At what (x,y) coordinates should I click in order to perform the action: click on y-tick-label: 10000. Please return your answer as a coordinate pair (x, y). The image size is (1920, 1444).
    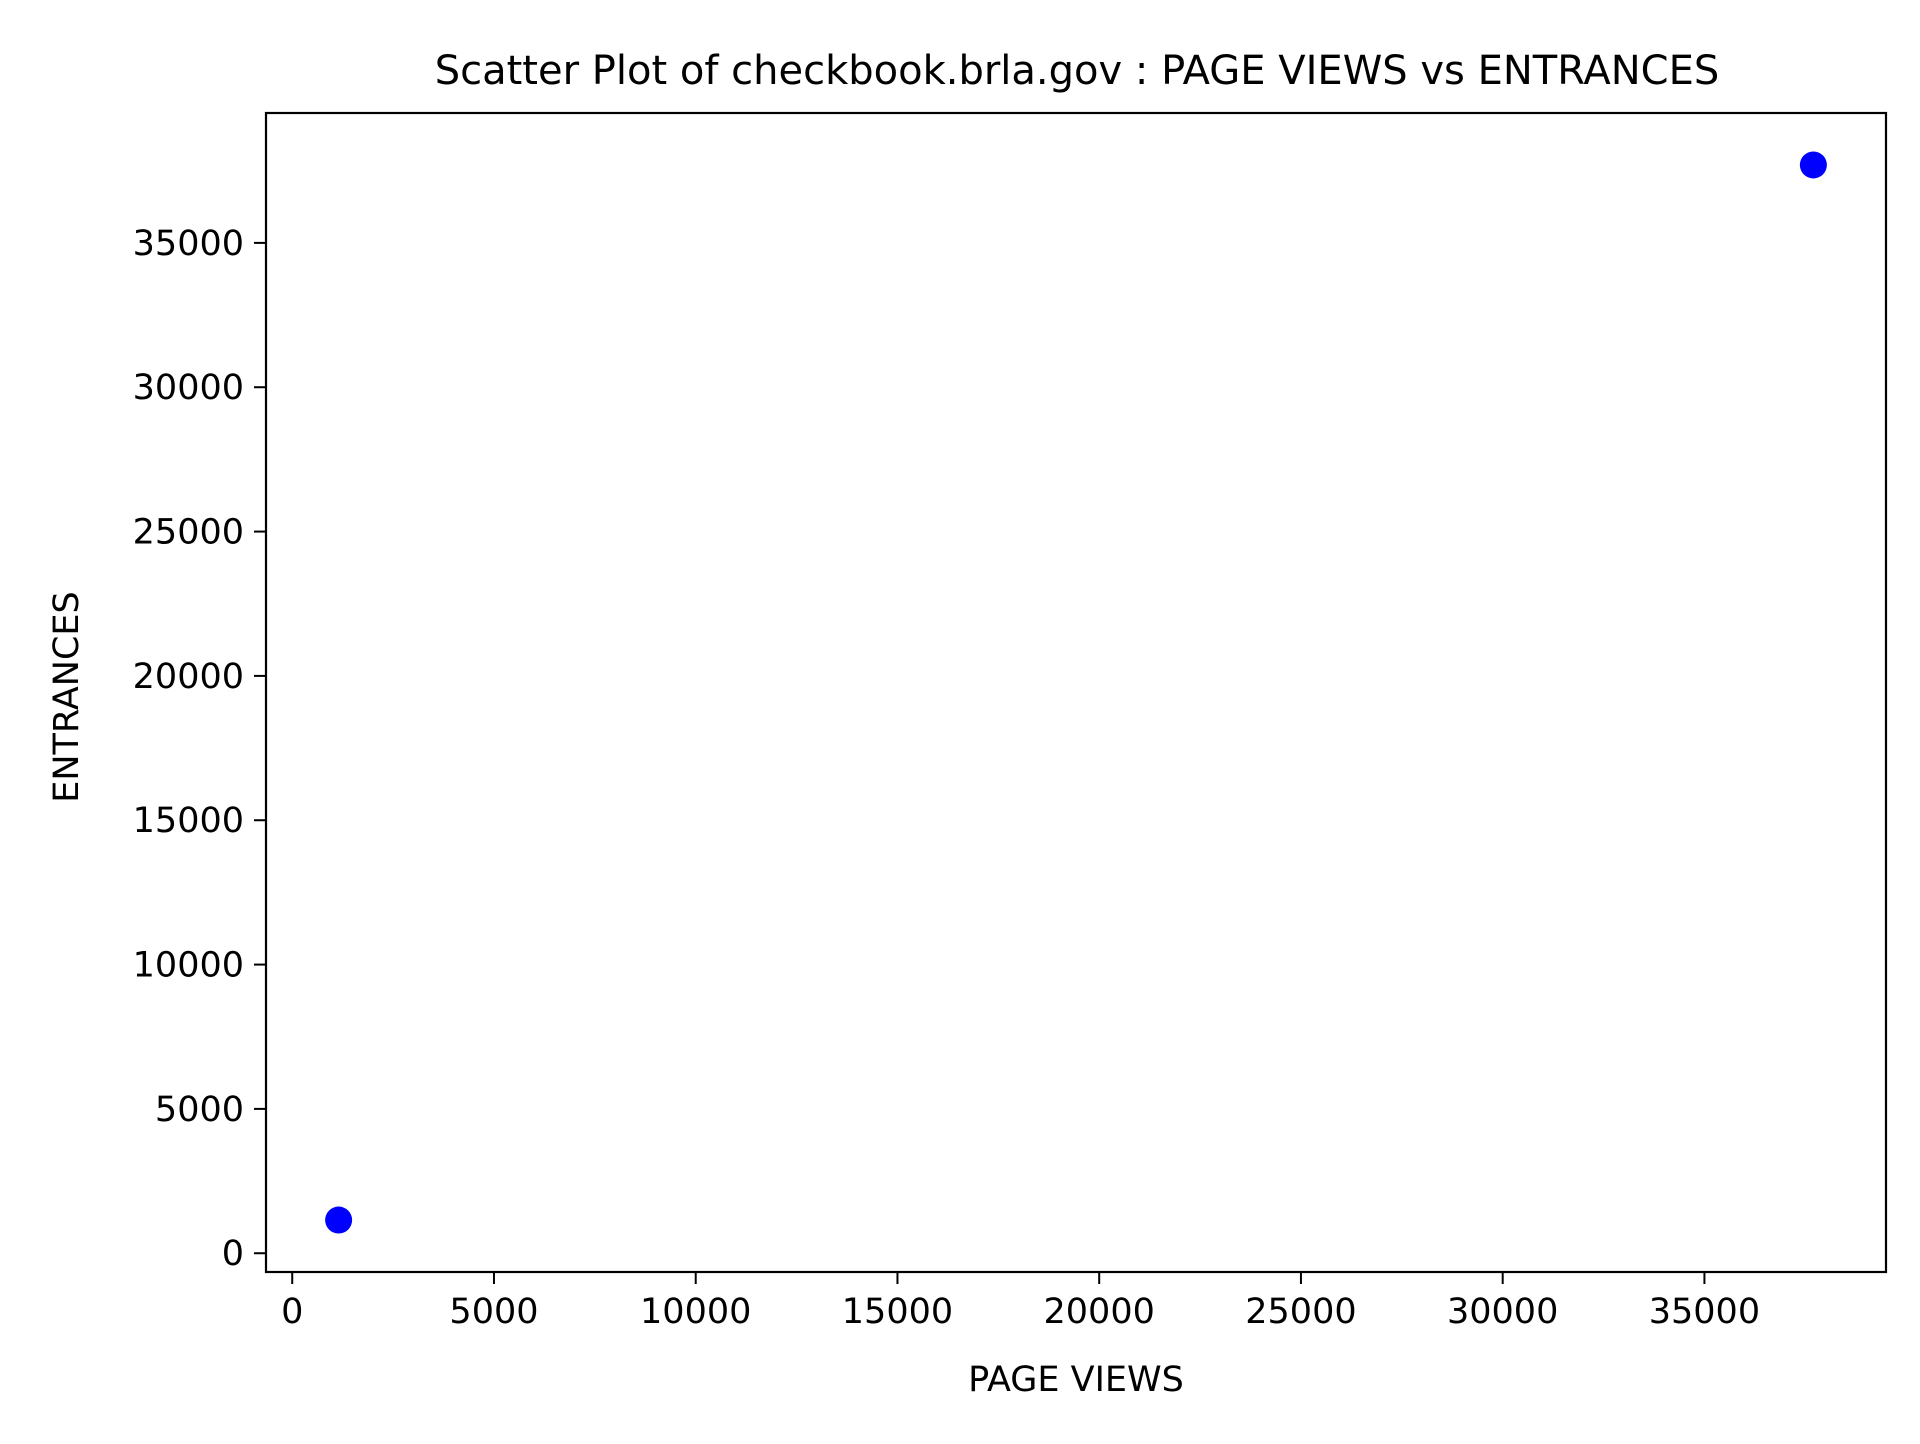
    Looking at the image, I should click on (188, 966).